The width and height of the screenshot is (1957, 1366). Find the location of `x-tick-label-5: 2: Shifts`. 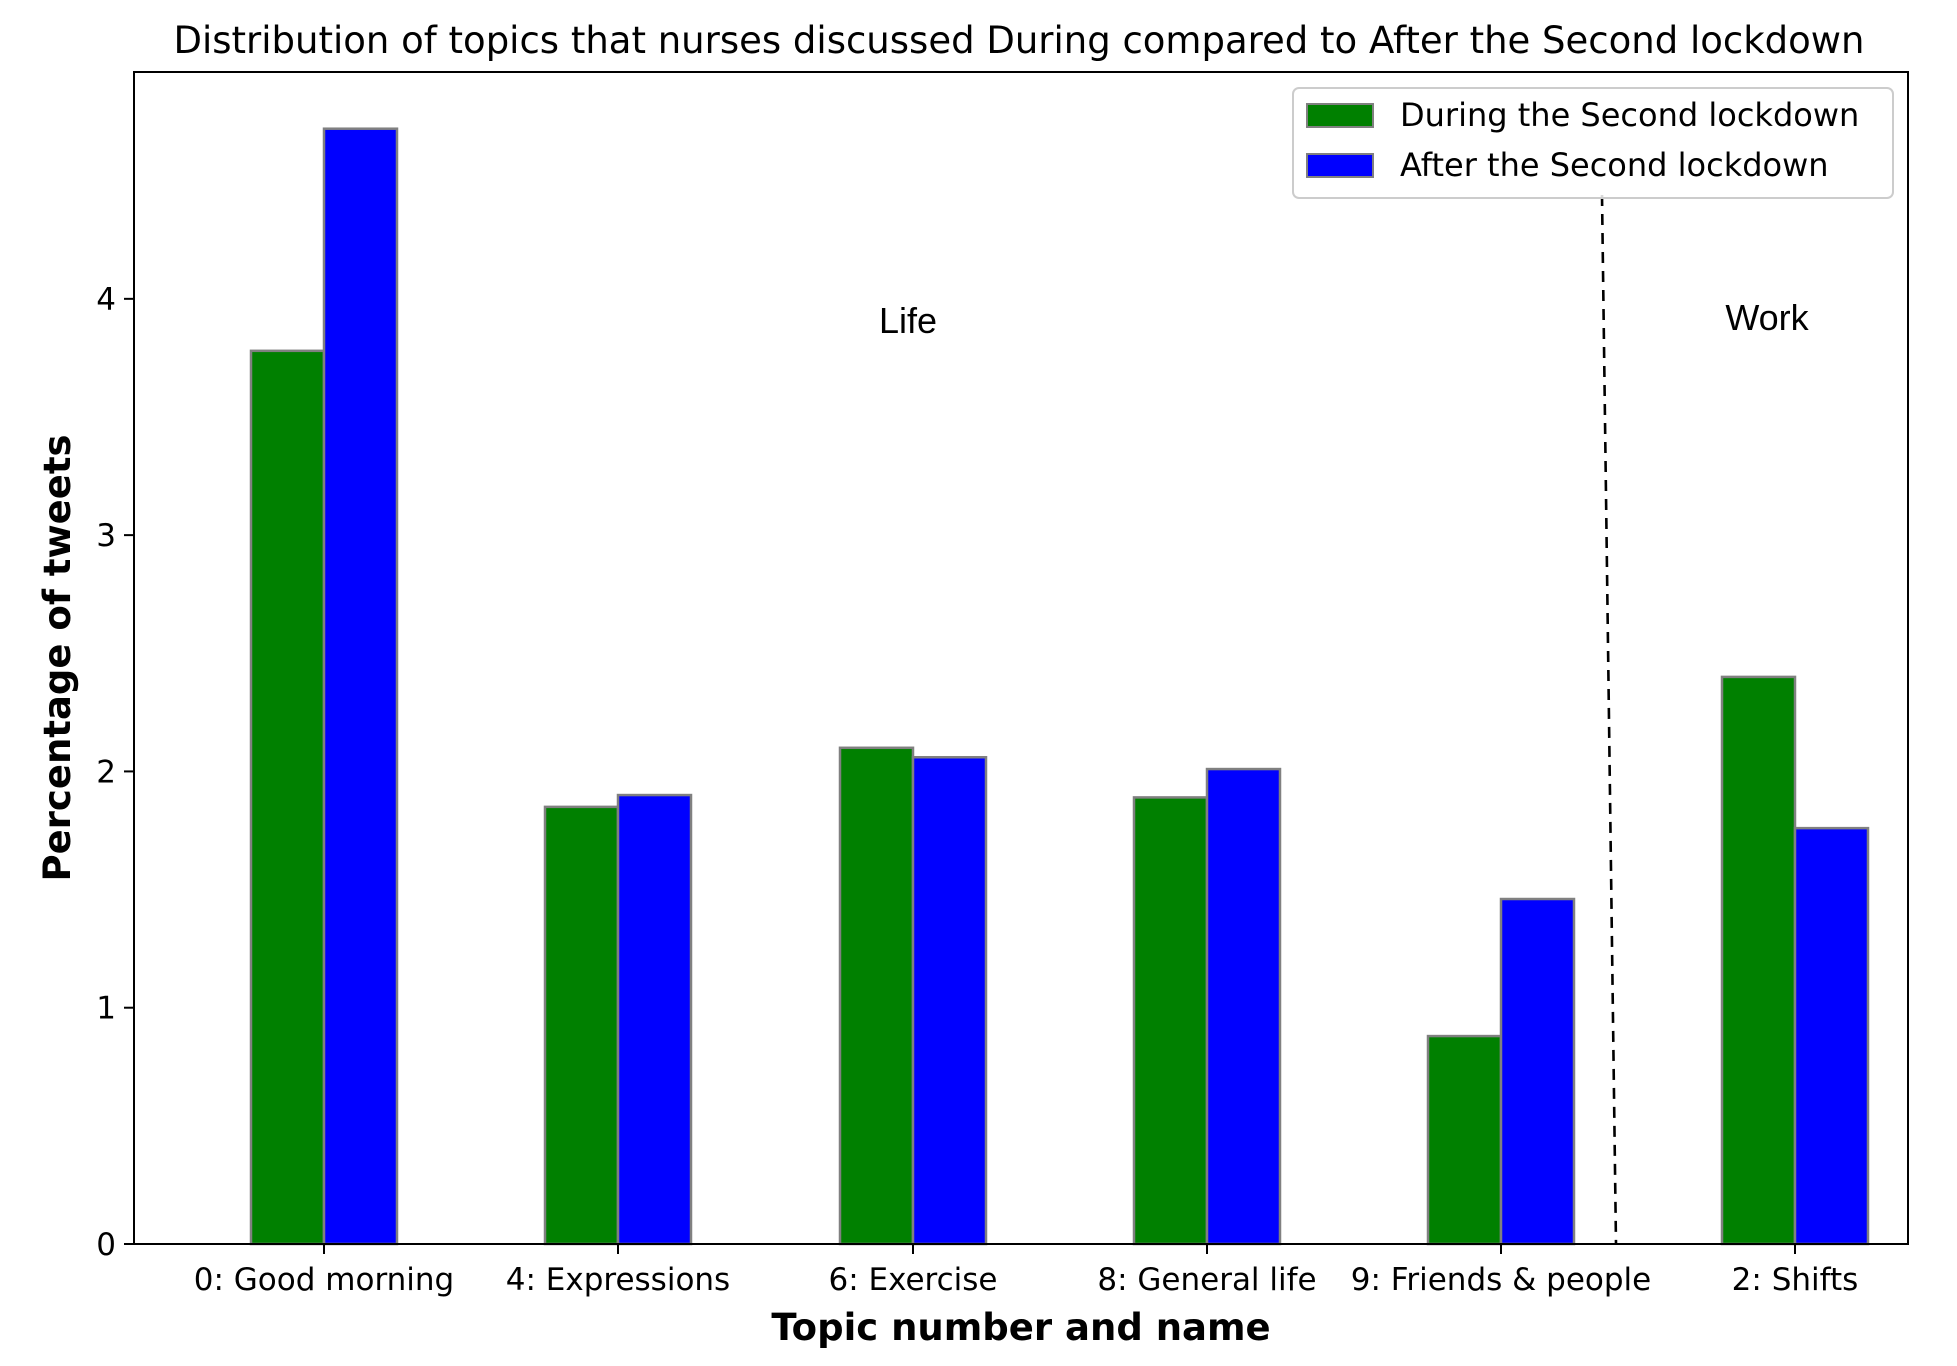

x-tick-label-5: 2: Shifts is located at coordinates (1795, 1280).